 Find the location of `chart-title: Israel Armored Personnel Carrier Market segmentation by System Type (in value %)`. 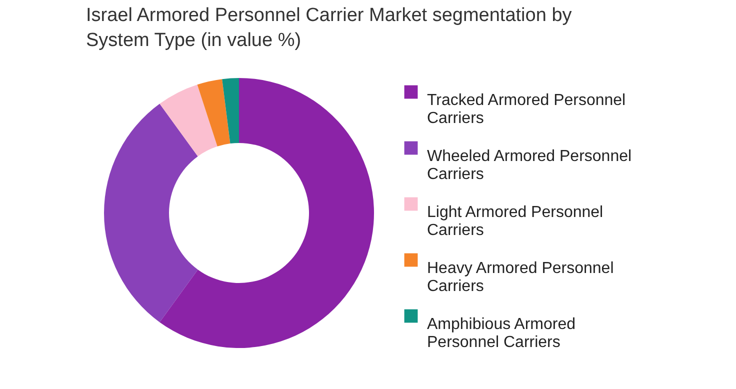

chart-title: Israel Armored Personnel Carrier Market segmentation by System Type (in value %) is located at coordinates (329, 28).